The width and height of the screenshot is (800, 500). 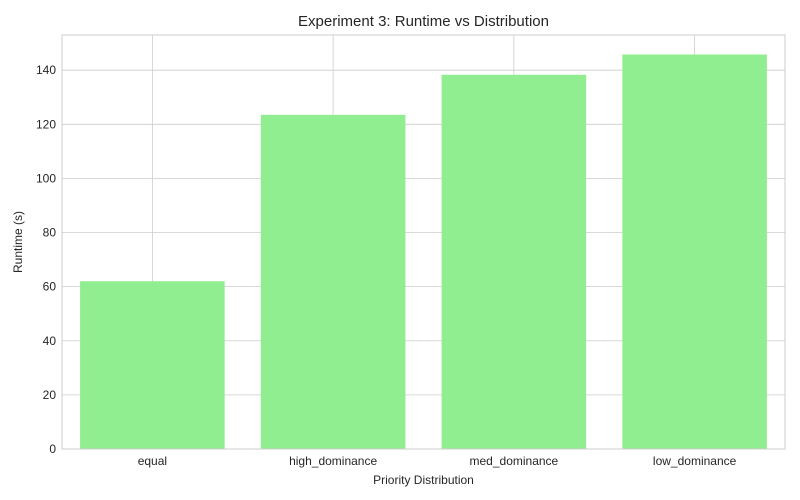 I want to click on bar-equal, so click(x=152, y=365).